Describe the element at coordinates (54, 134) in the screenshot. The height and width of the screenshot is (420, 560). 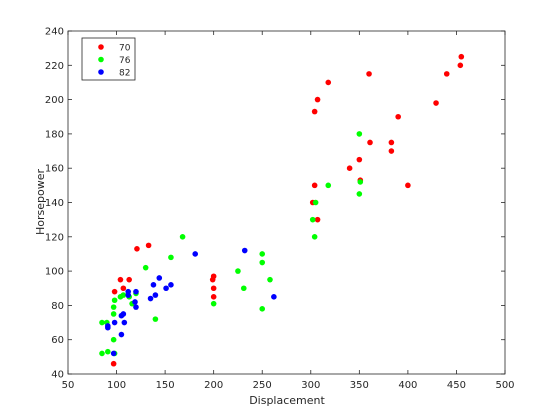
I see `y-tick-label: 180` at that location.